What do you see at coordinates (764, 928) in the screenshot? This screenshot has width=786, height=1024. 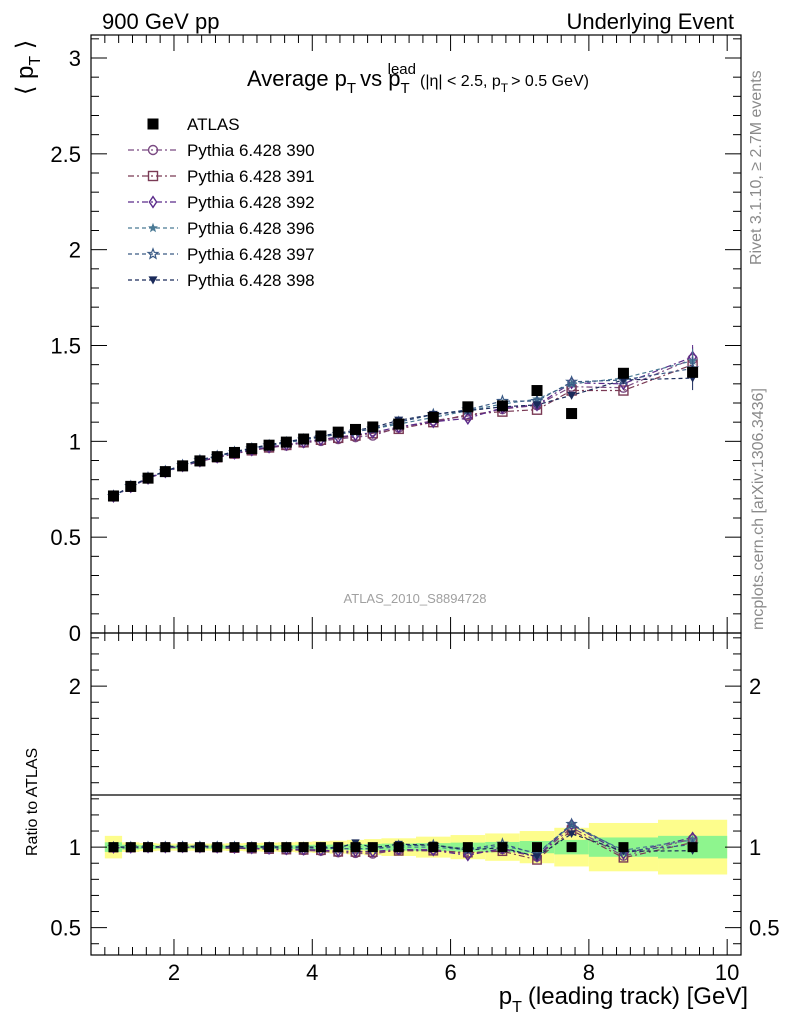 I see `ratio-ytick-label-right: 0.5` at bounding box center [764, 928].